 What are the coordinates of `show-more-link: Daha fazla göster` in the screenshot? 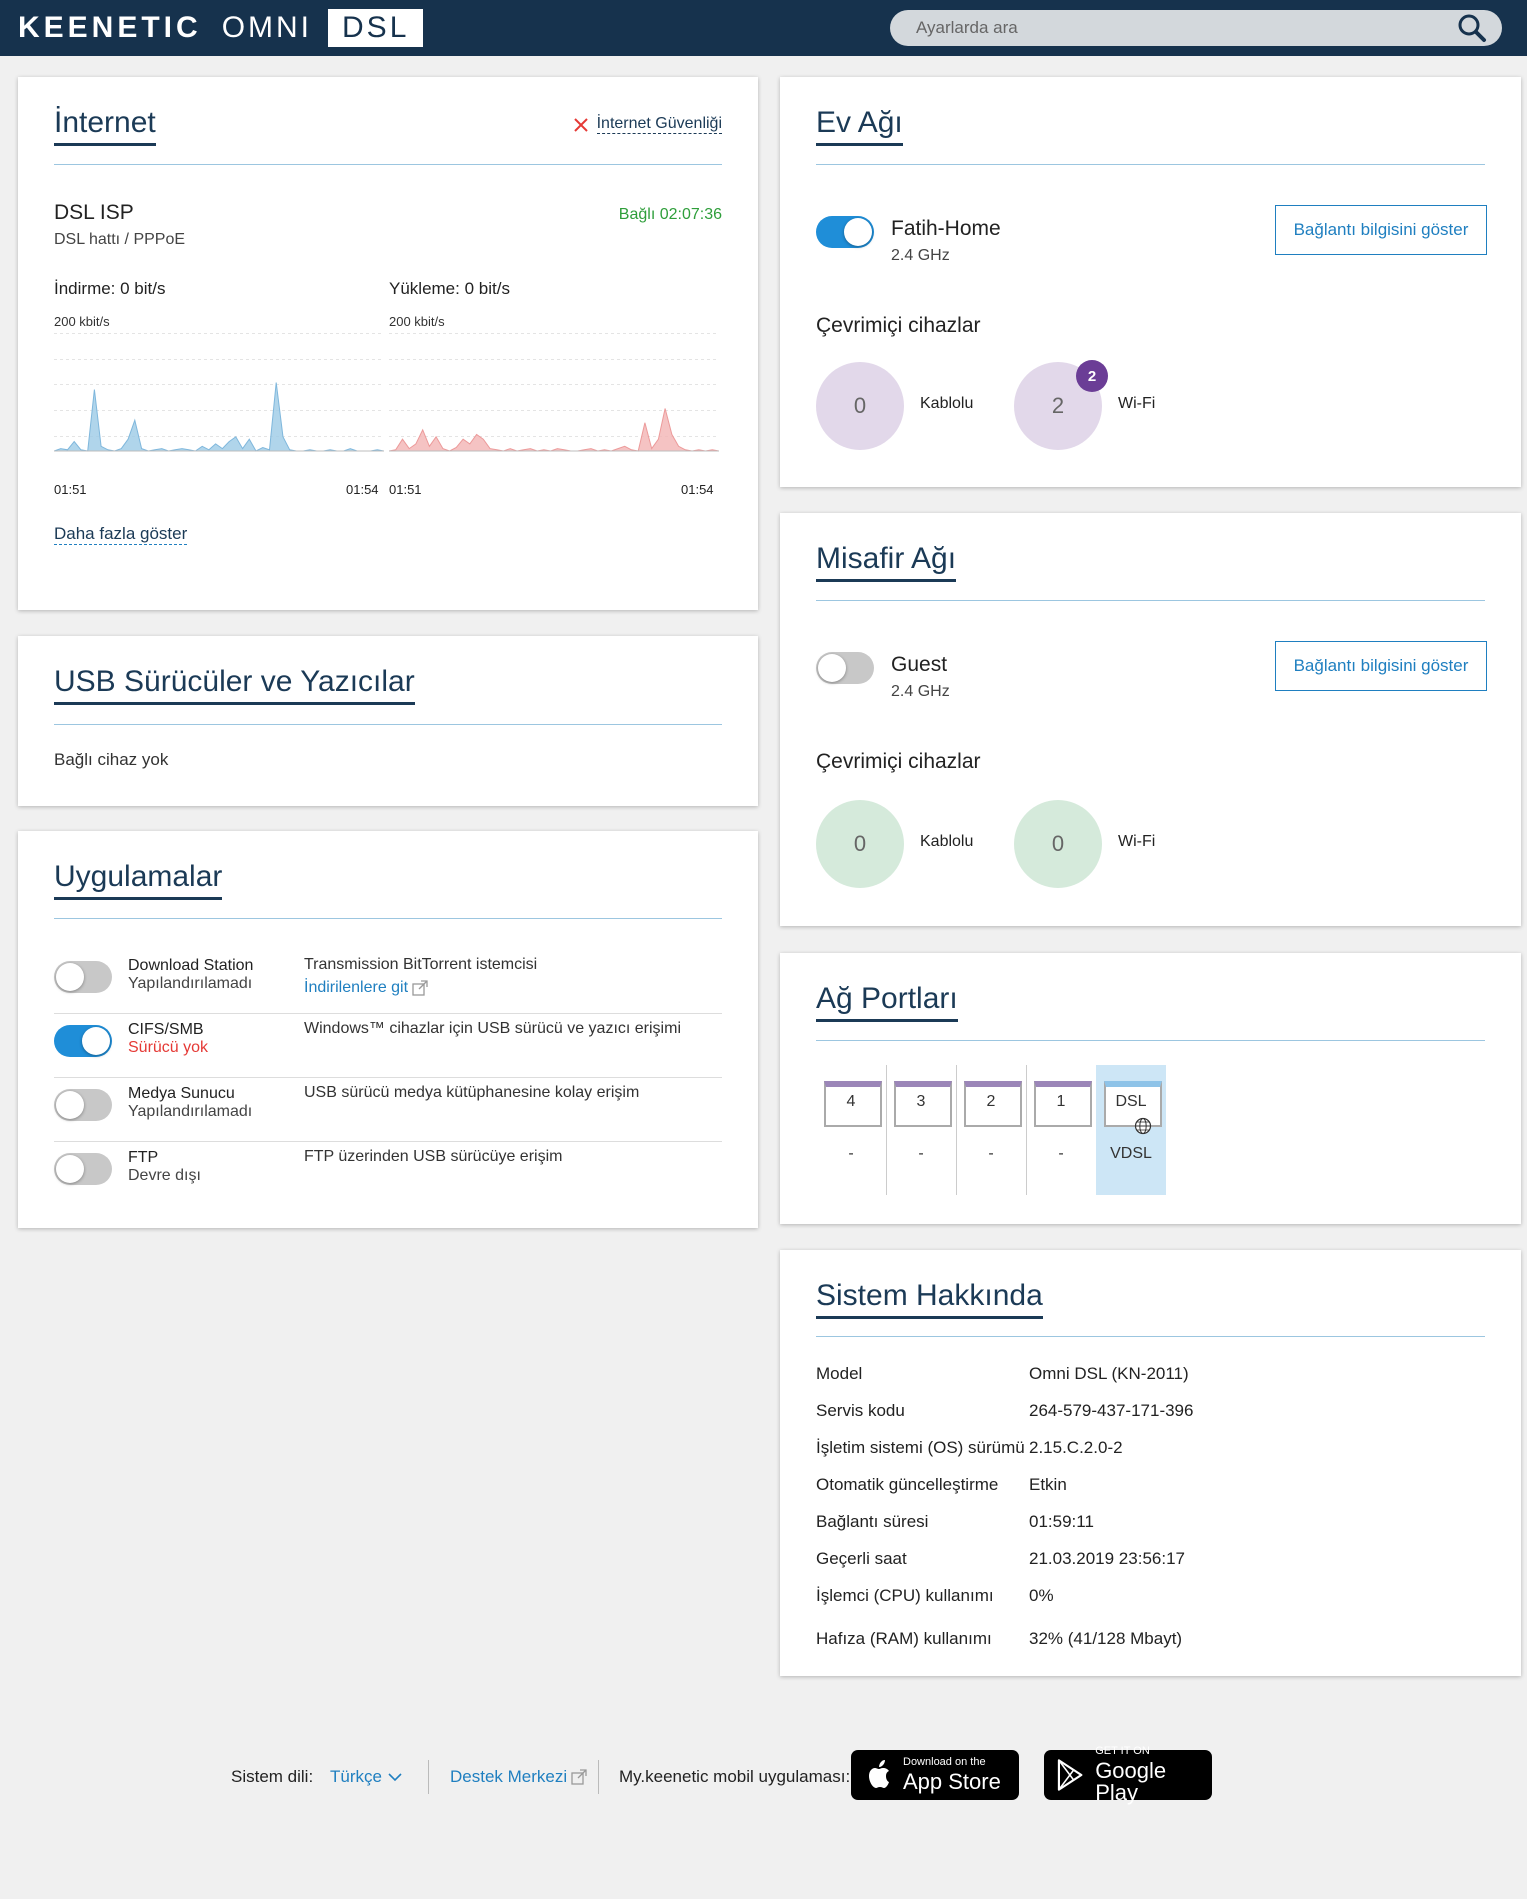 It's located at (121, 534).